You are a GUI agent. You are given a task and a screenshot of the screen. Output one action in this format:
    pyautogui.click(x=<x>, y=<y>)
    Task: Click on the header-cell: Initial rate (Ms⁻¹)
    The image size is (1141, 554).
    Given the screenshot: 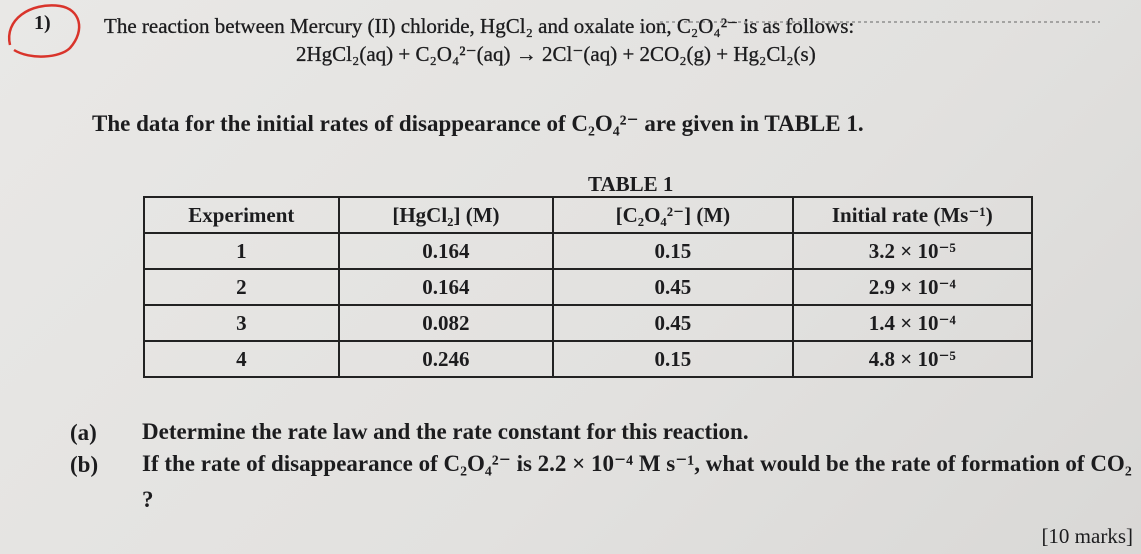 What is the action you would take?
    pyautogui.click(x=912, y=215)
    